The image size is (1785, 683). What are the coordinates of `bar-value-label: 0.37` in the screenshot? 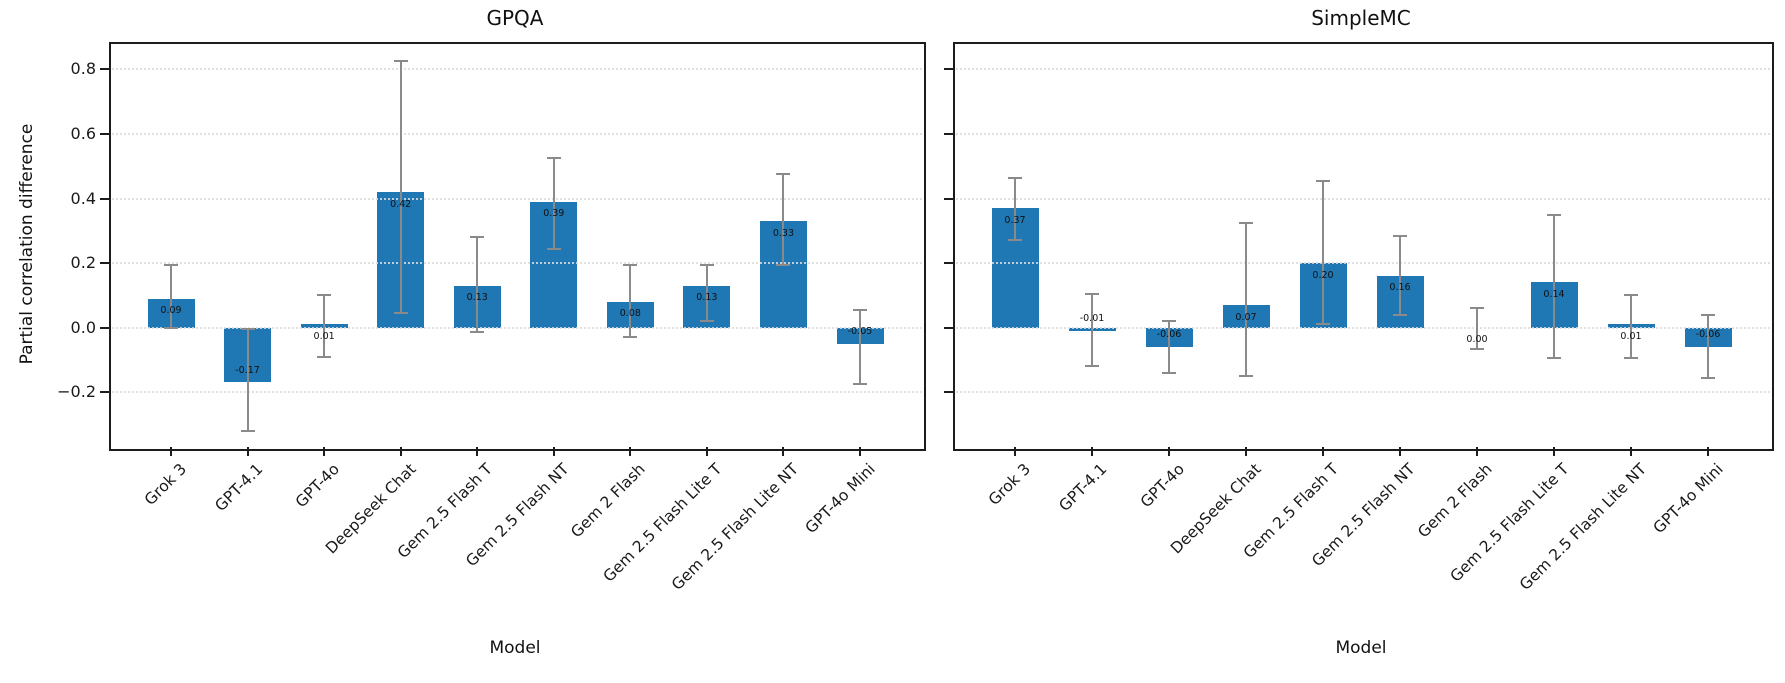 It's located at (1015, 220).